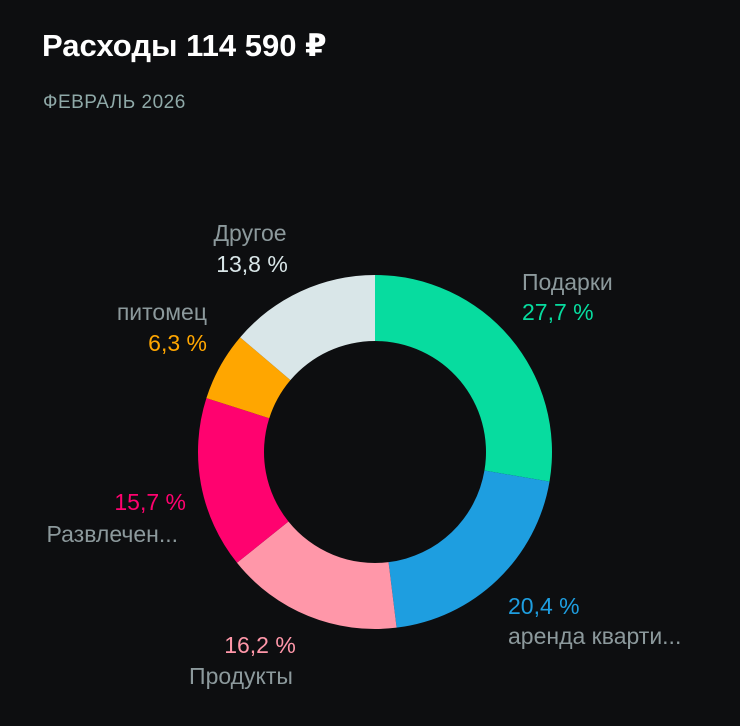  Describe the element at coordinates (307, 328) in the screenshot. I see `slice-other` at that location.